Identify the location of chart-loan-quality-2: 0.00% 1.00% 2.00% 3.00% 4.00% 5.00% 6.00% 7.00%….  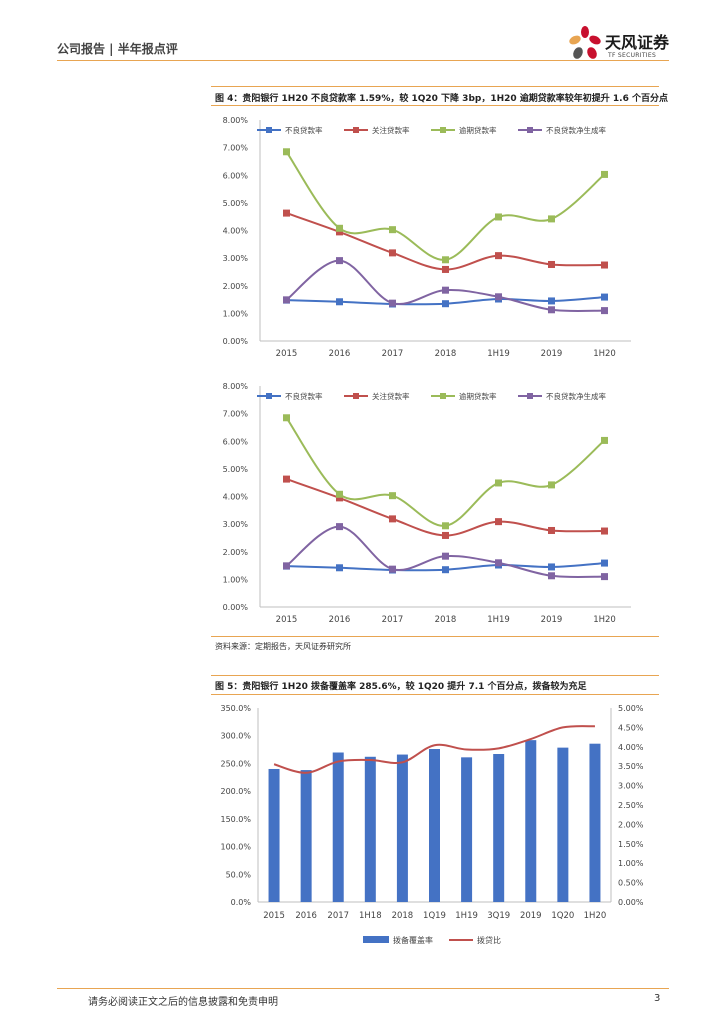
(427, 503).